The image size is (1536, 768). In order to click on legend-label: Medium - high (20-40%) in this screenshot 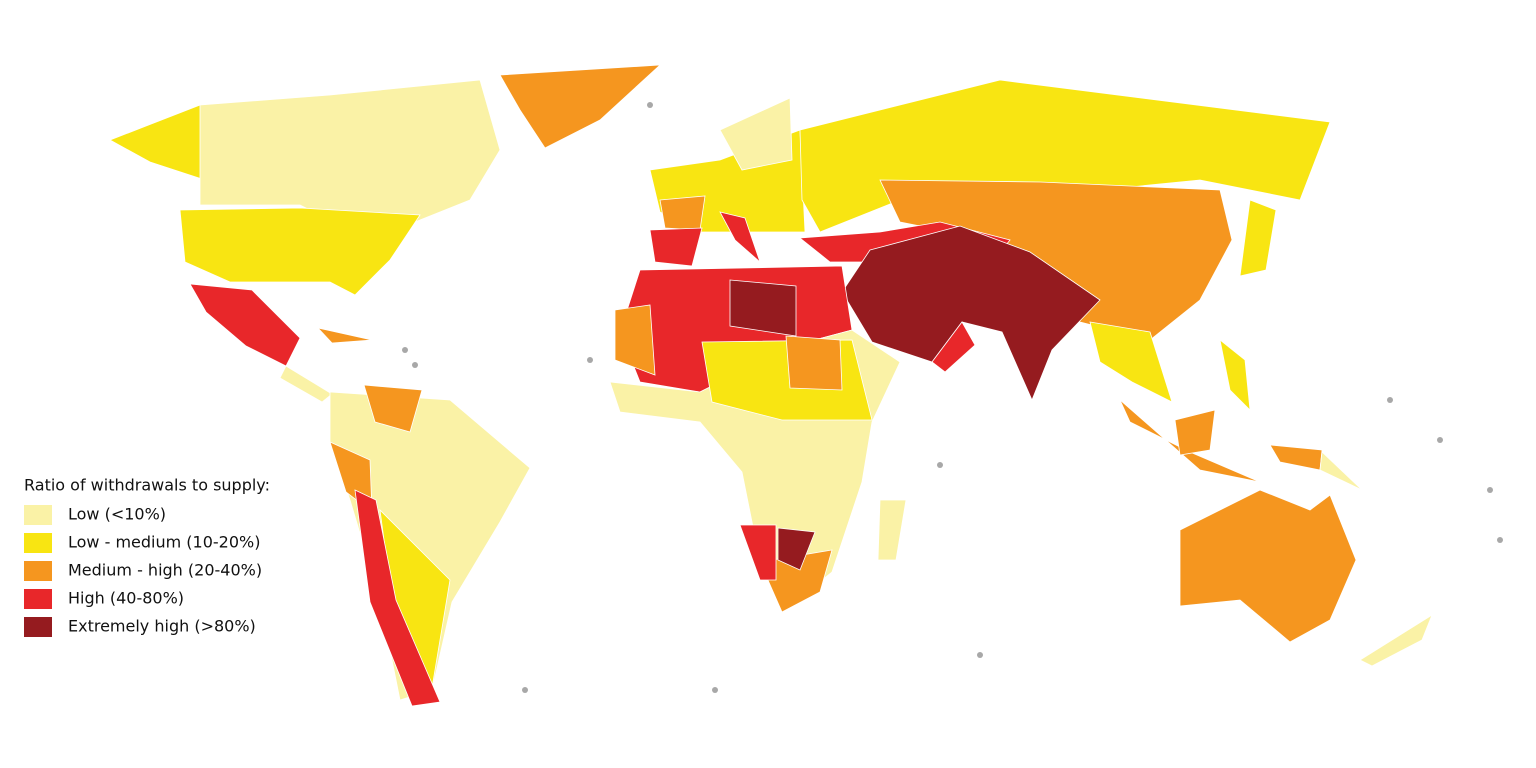, I will do `click(165, 570)`.